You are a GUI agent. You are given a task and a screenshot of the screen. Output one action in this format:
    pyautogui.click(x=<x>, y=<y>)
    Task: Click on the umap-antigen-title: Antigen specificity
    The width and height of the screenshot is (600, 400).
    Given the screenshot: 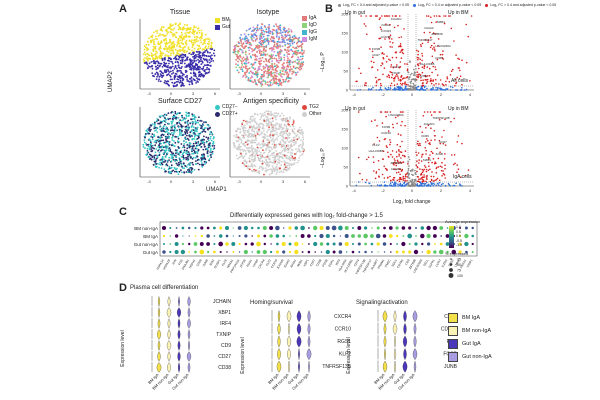 What is the action you would take?
    pyautogui.click(x=271, y=101)
    